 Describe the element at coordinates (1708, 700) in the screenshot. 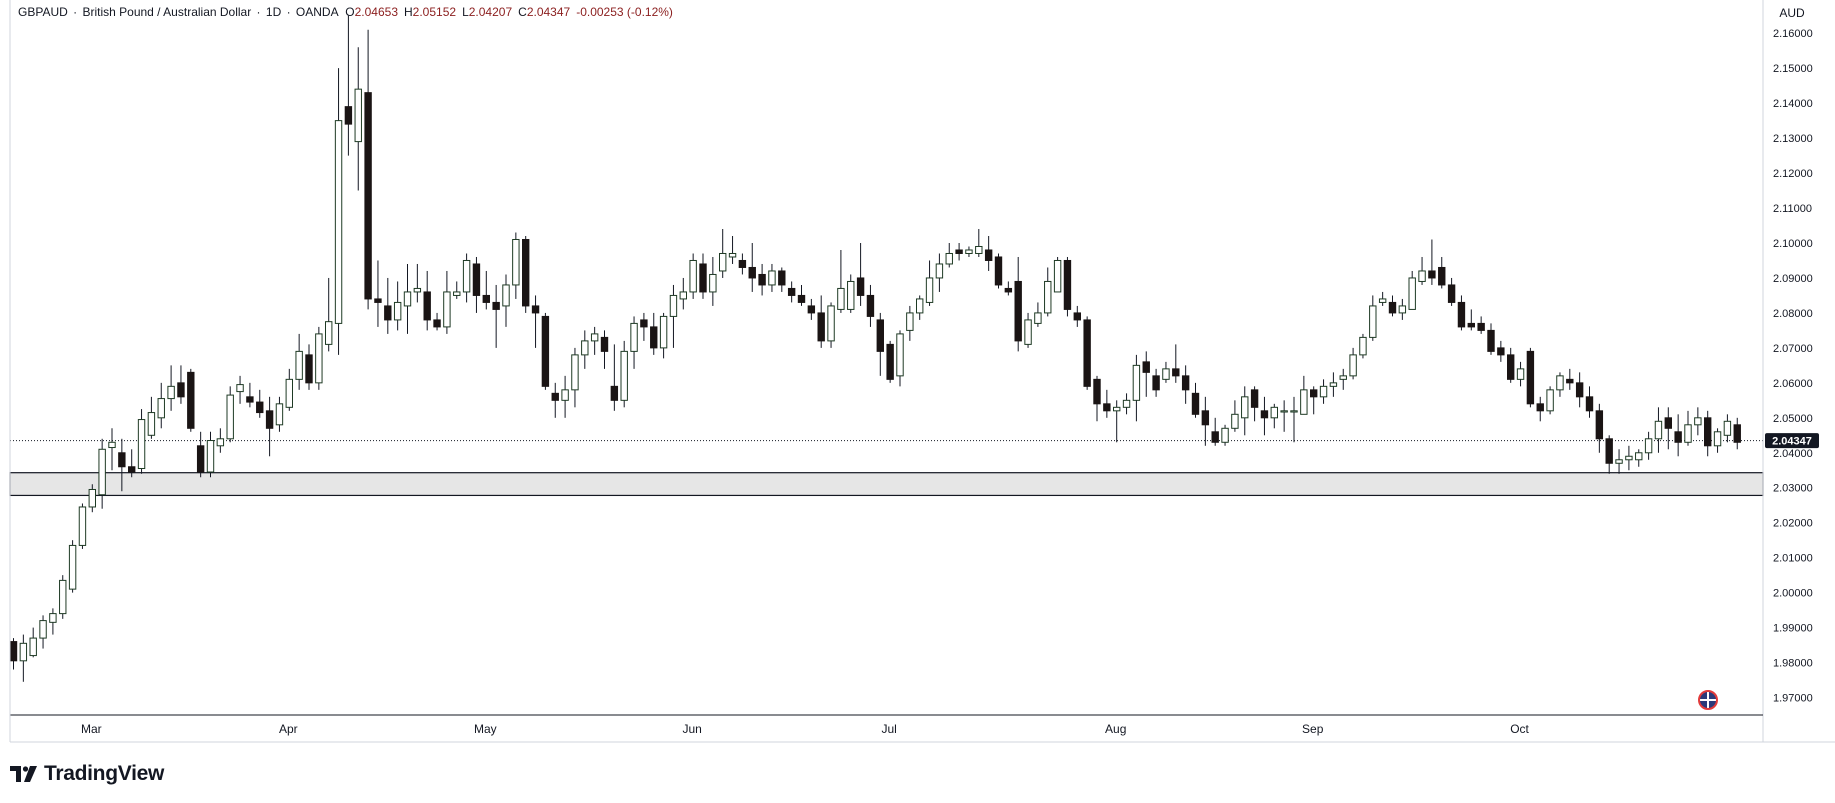

I see `flag-badge-icon` at that location.